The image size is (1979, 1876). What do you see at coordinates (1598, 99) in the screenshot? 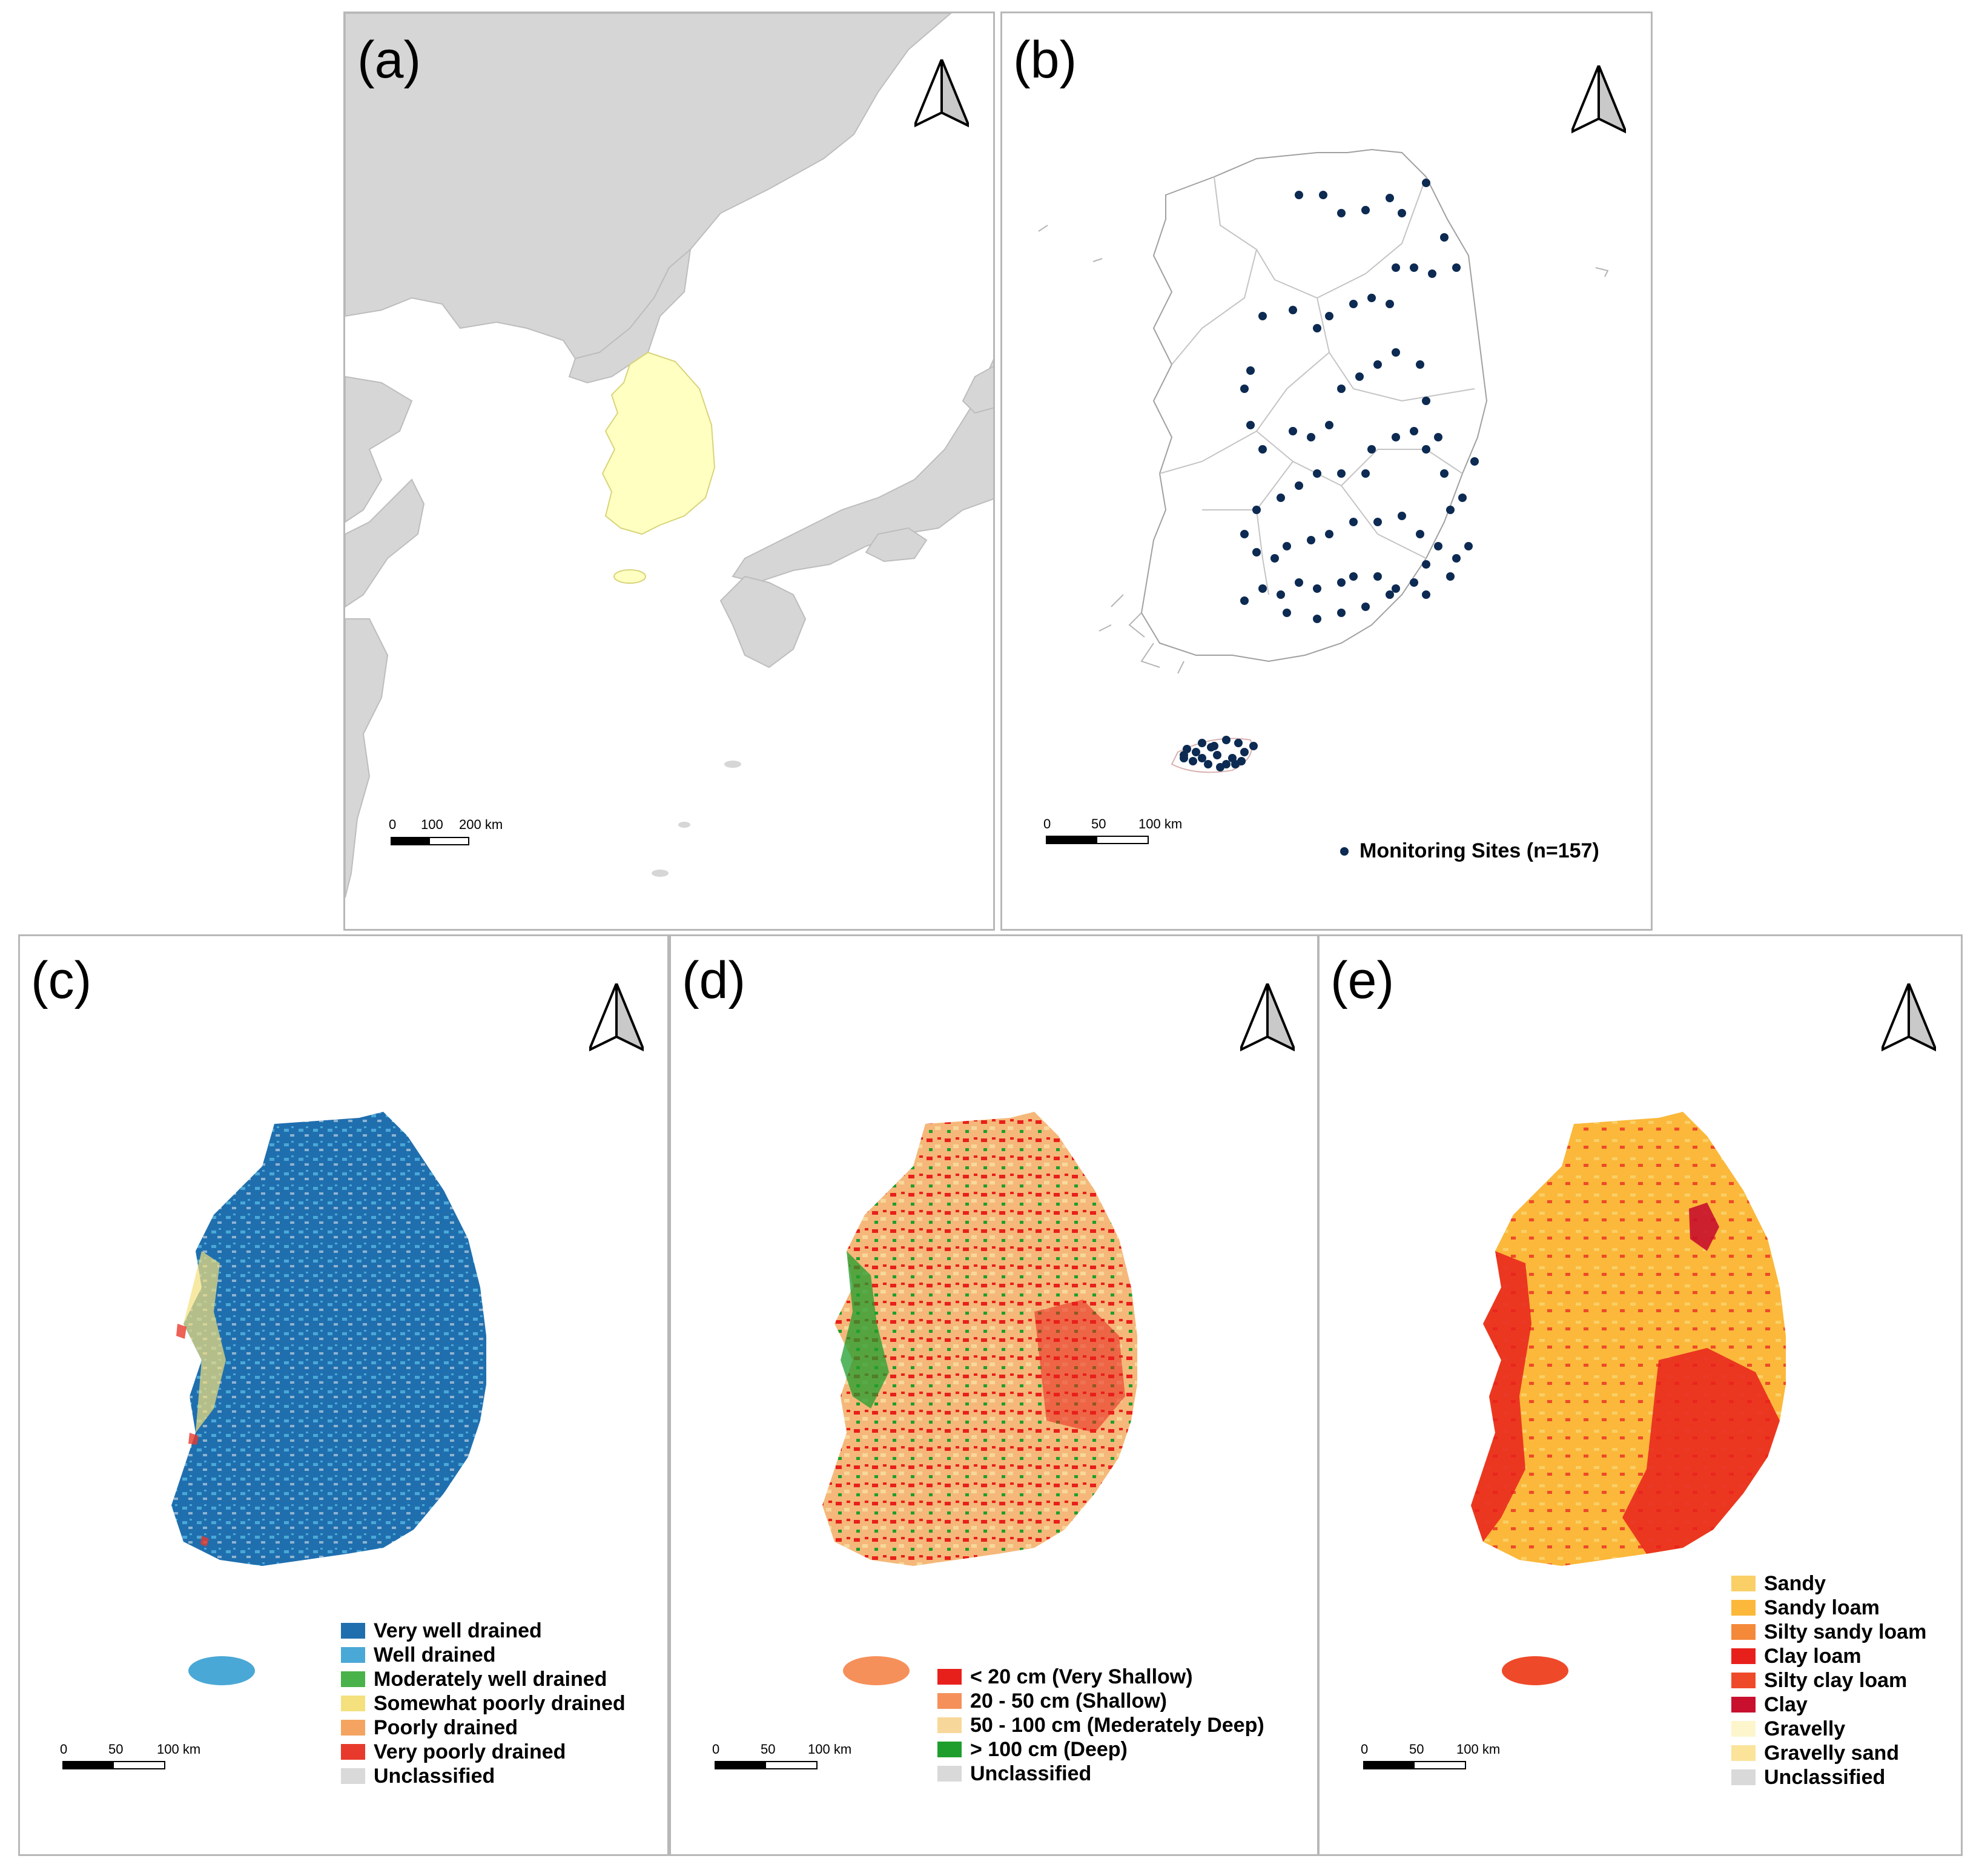
I see `north-arrow-icon` at bounding box center [1598, 99].